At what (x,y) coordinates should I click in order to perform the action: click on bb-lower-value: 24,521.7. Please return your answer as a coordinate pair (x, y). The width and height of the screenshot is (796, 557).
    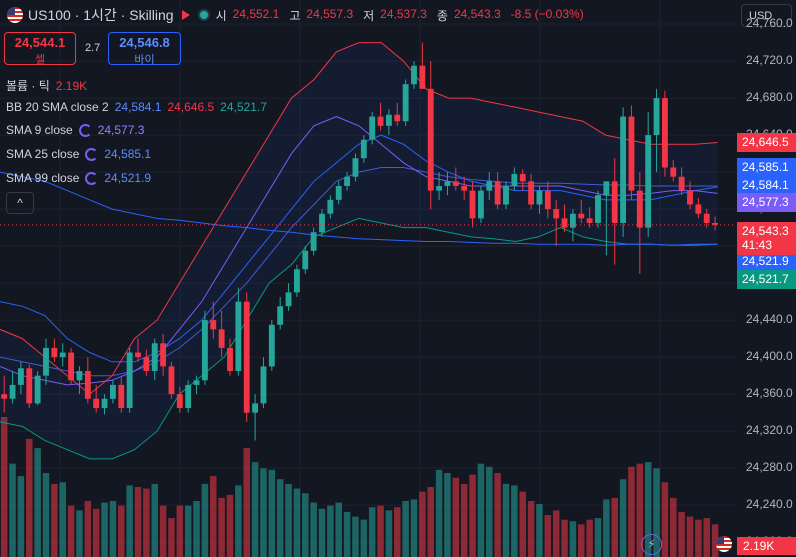
    Looking at the image, I should click on (243, 107).